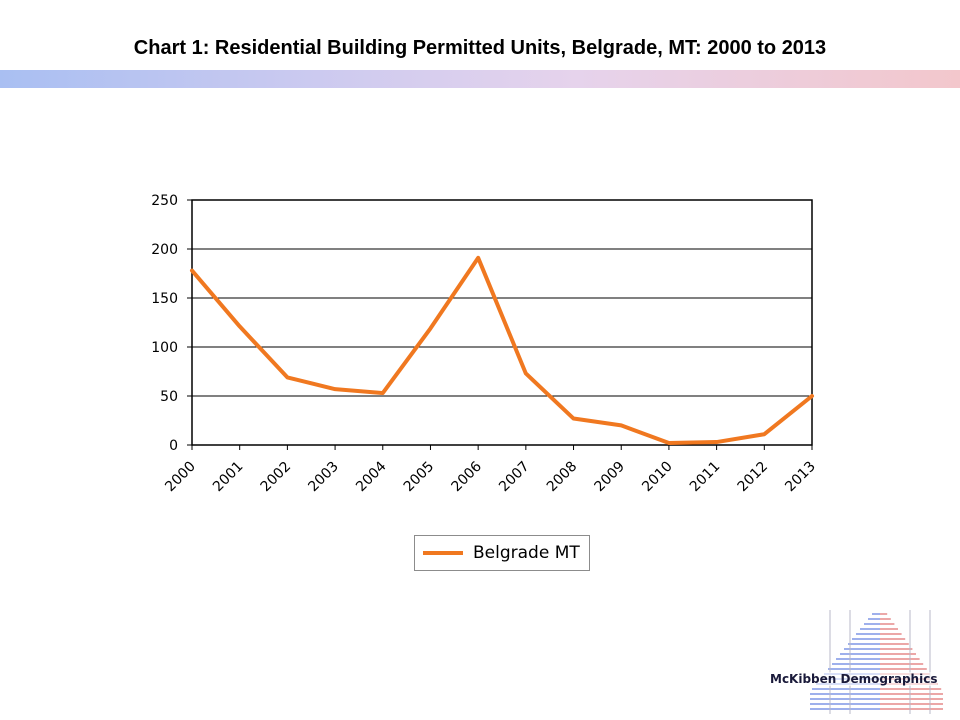  Describe the element at coordinates (466, 476) in the screenshot. I see `x-tick-label: 2006` at that location.